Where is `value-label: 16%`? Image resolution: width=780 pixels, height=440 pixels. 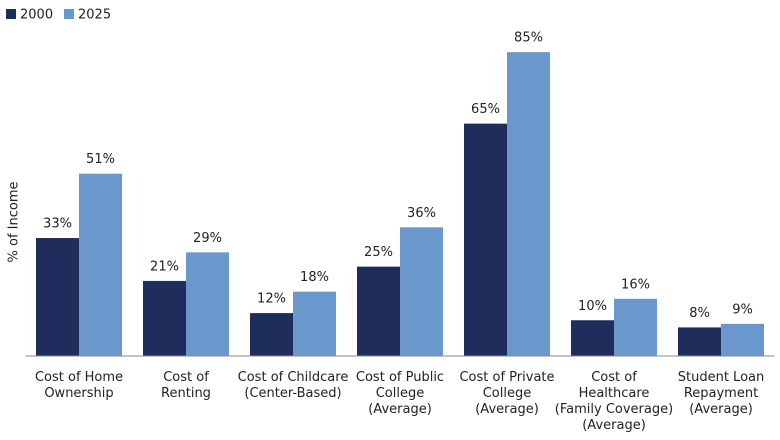 value-label: 16% is located at coordinates (635, 284).